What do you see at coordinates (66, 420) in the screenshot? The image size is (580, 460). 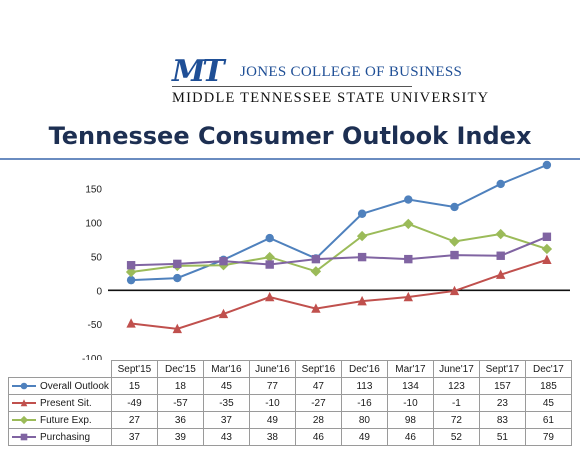 I see `legend-label: Future Exp.` at bounding box center [66, 420].